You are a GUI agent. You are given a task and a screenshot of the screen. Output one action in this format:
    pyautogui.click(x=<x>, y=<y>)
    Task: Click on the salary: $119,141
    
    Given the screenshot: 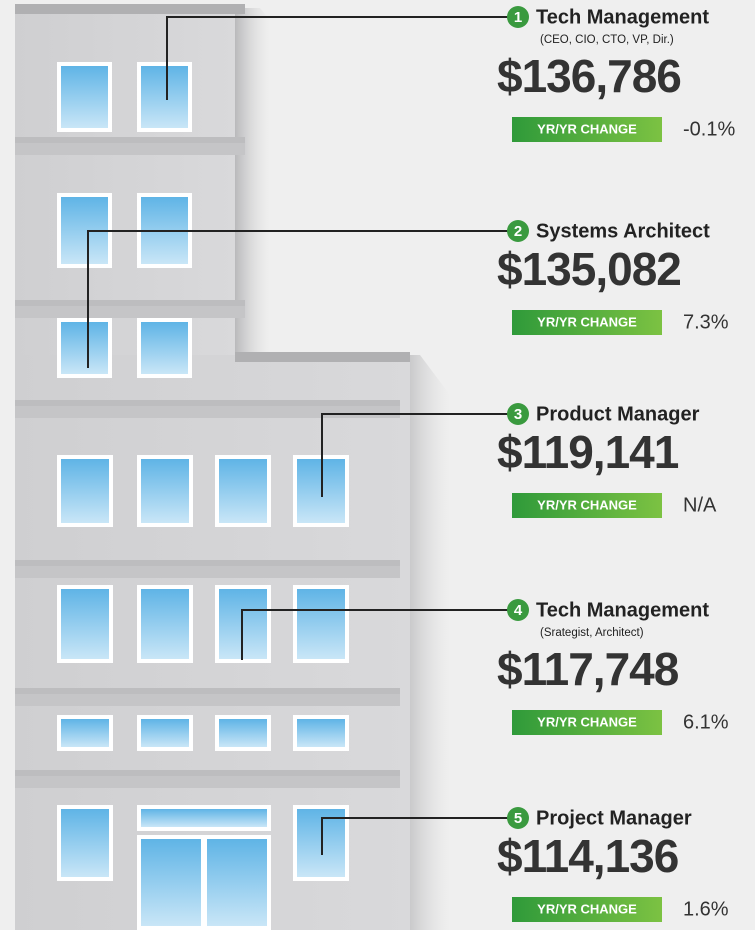 What is the action you would take?
    pyautogui.click(x=588, y=452)
    